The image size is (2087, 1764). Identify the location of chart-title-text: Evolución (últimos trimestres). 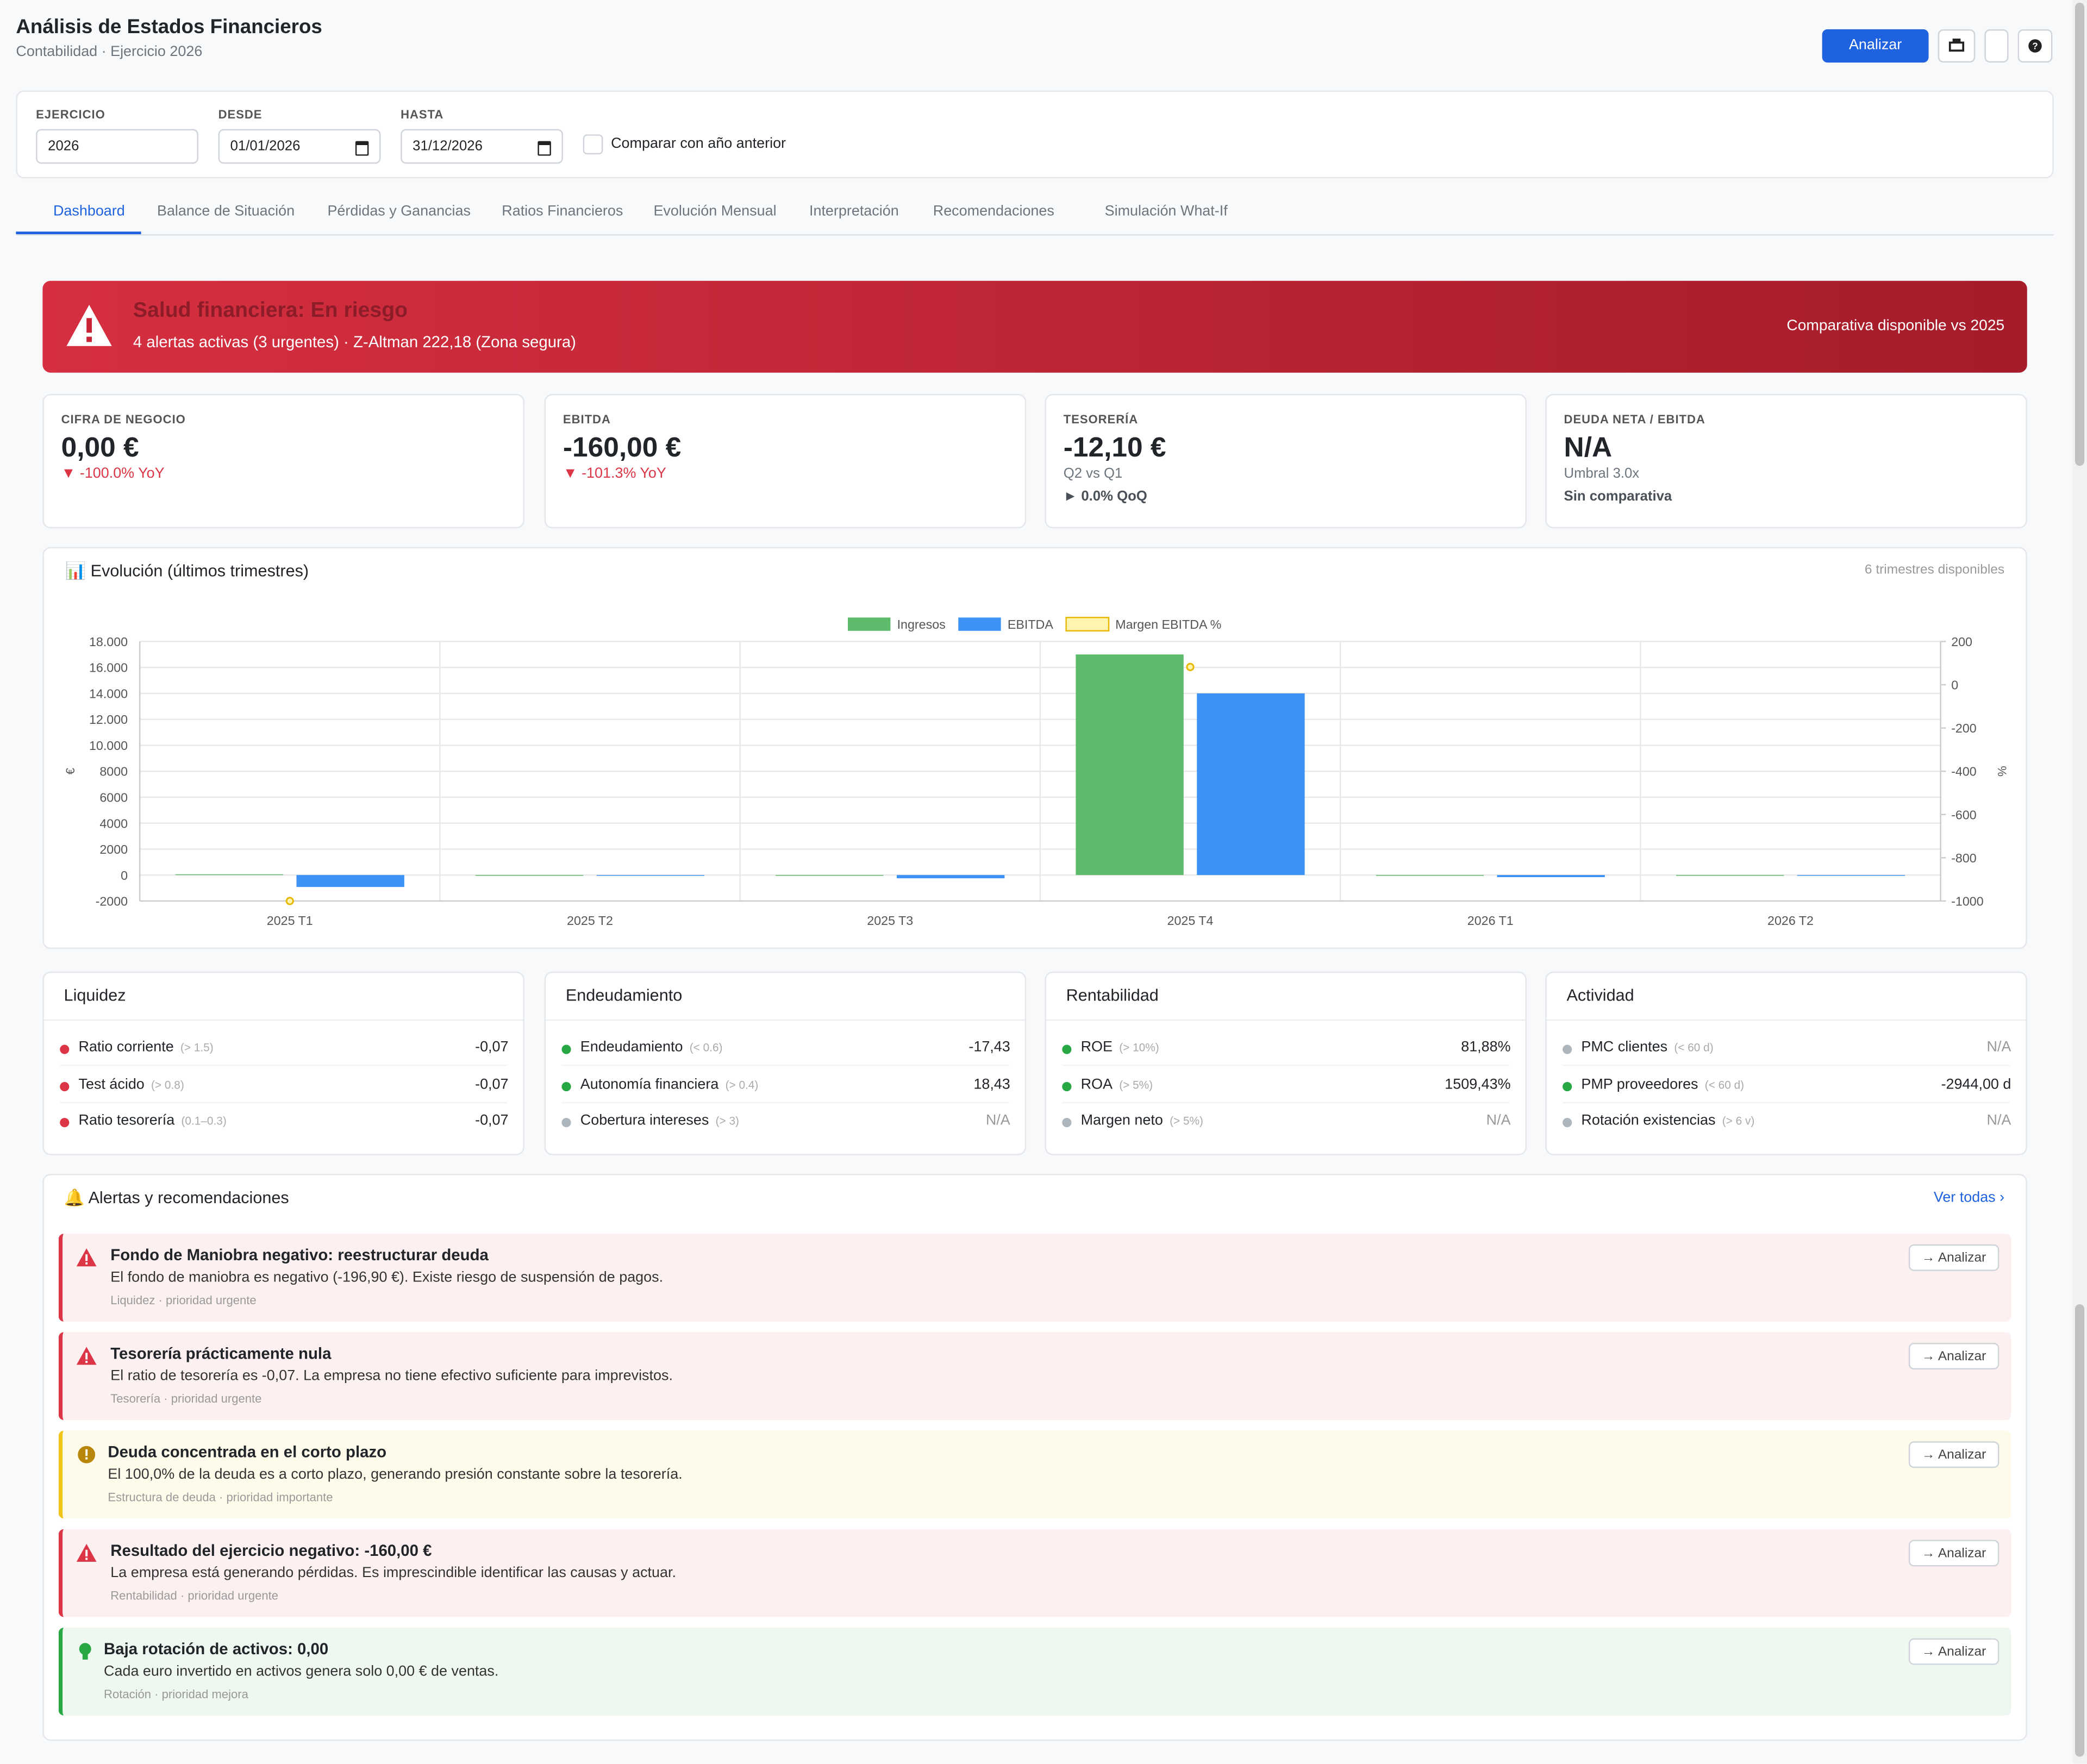
(199, 570).